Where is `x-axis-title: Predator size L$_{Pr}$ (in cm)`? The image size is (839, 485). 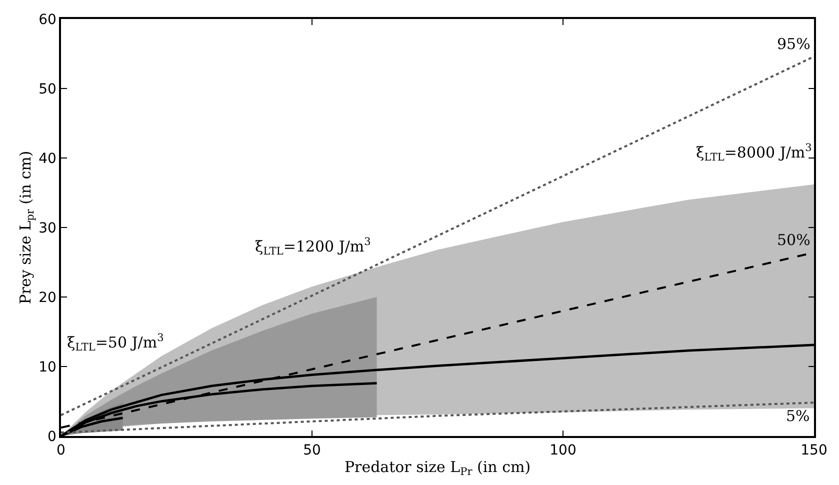 x-axis-title: Predator size L$_{Pr}$ (in cm) is located at coordinates (437, 468).